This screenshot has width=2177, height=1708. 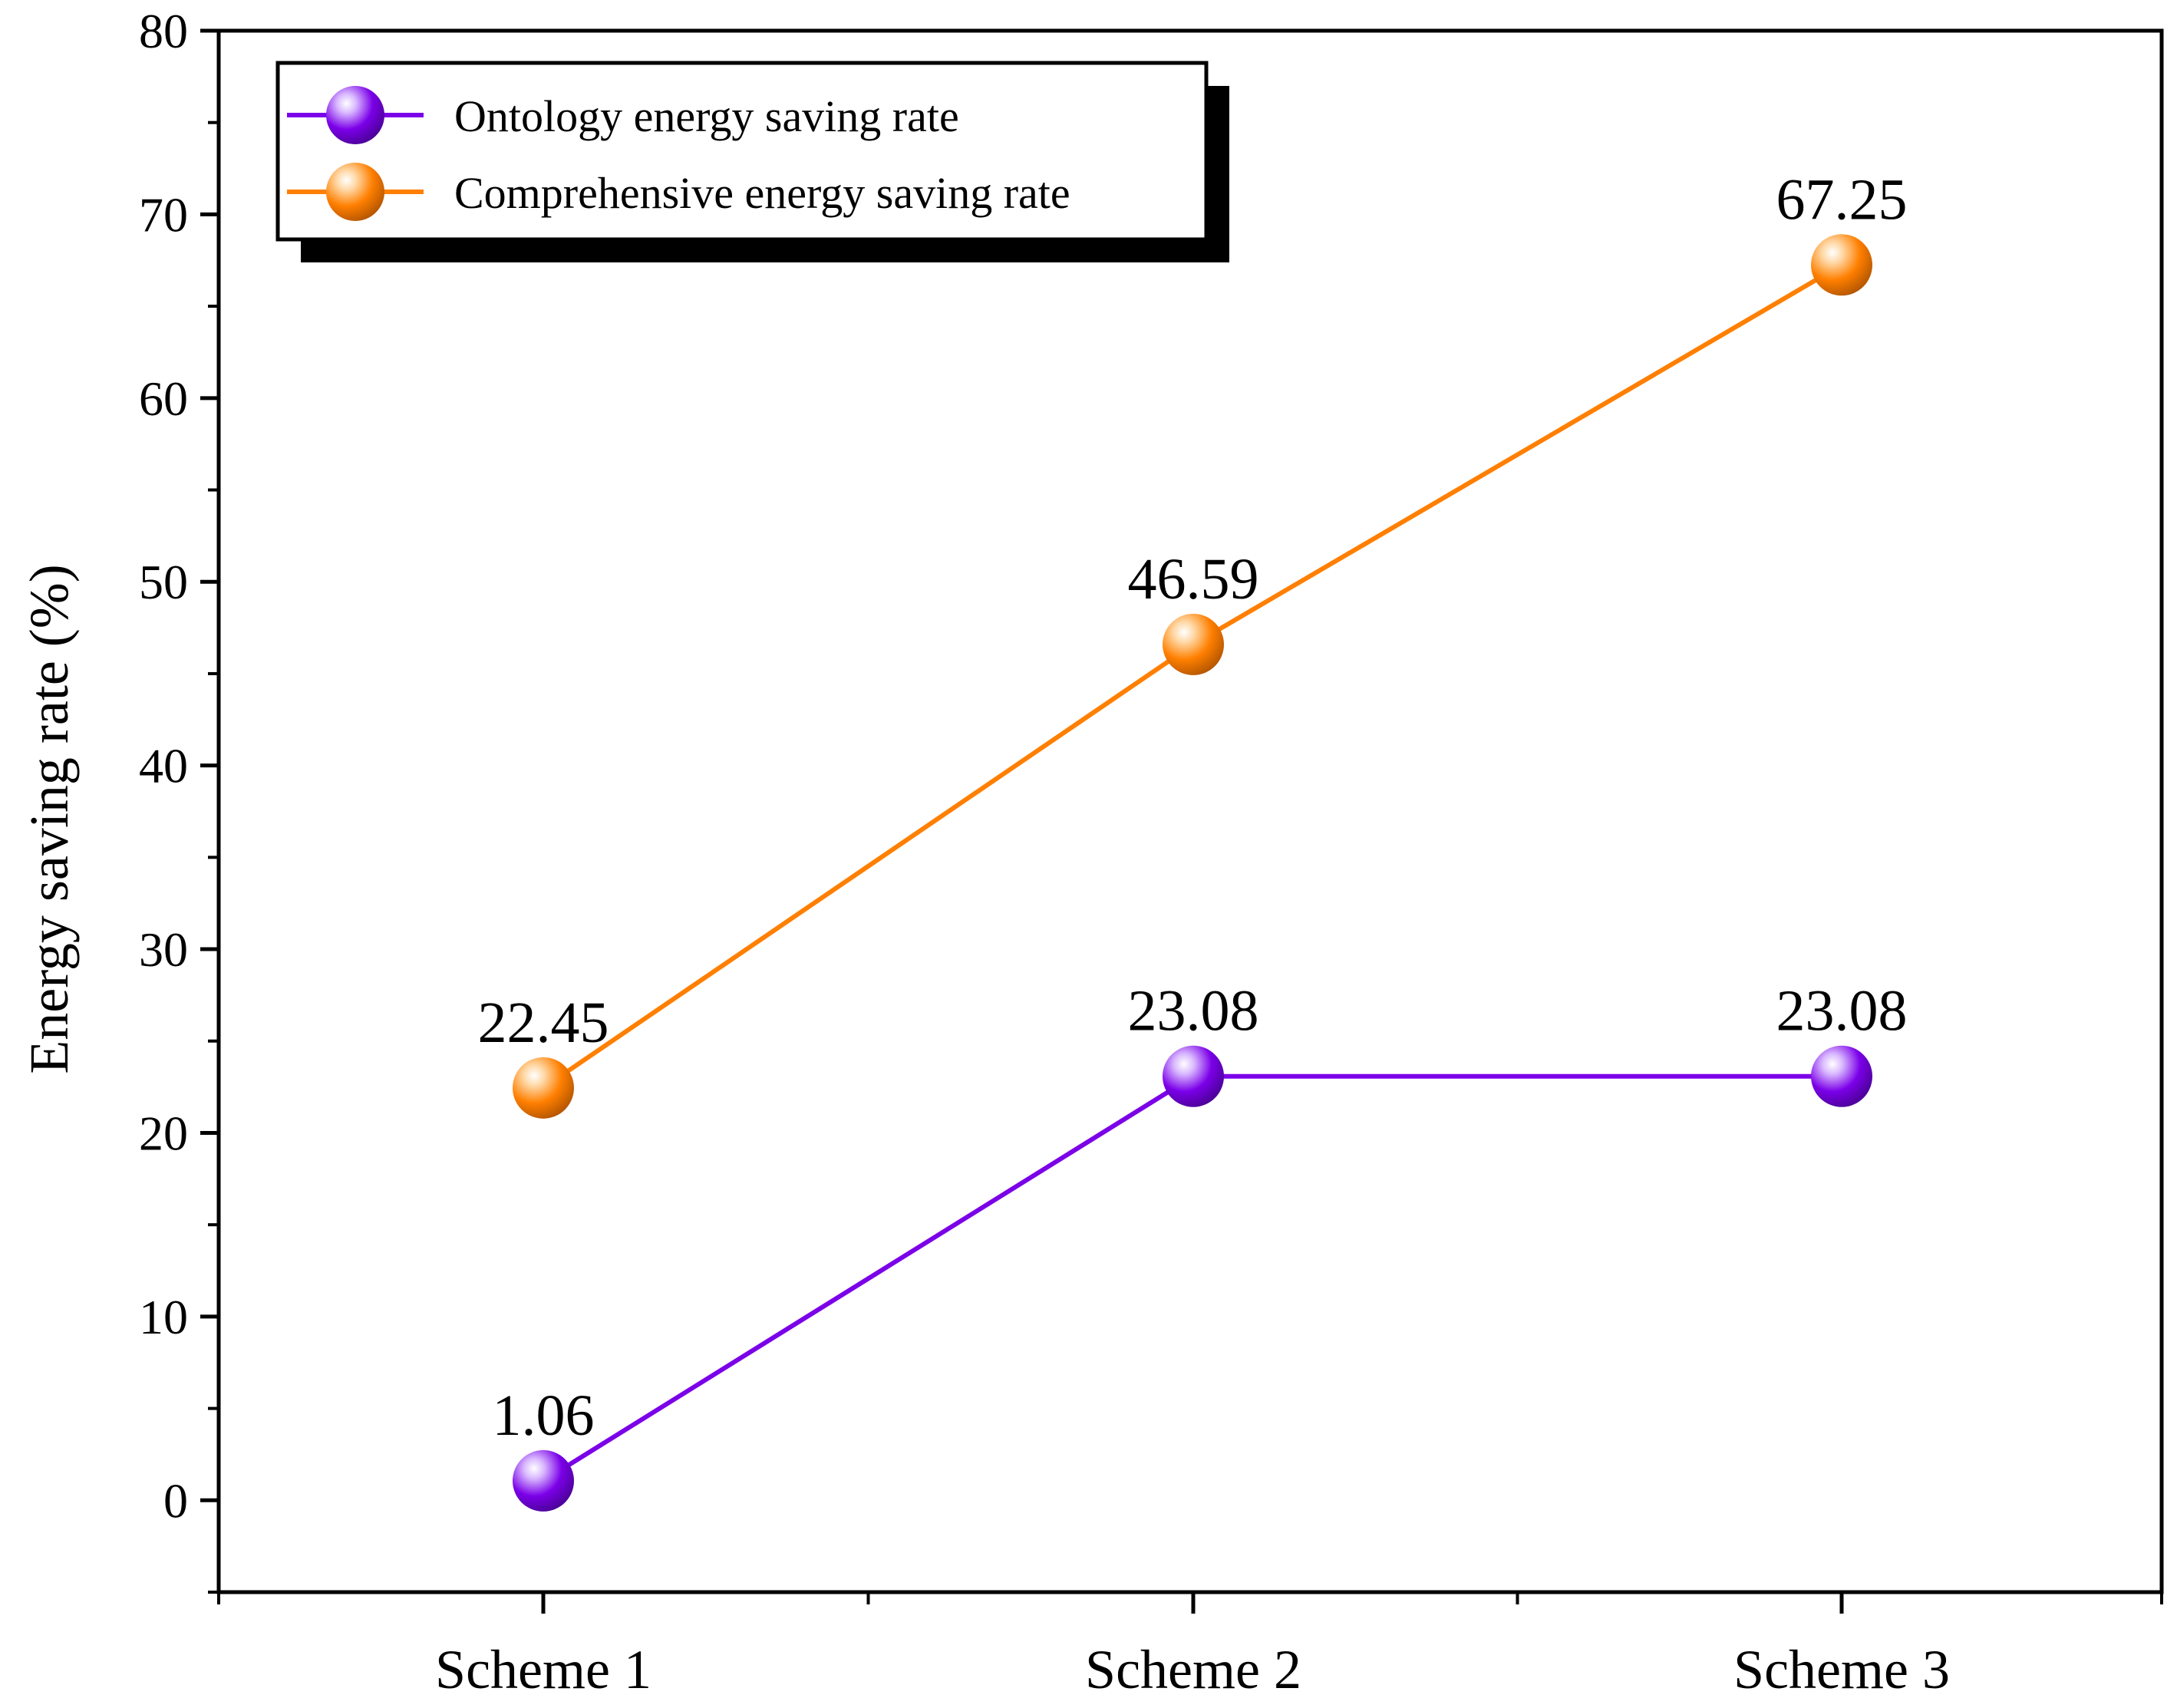 What do you see at coordinates (1842, 200) in the screenshot?
I see `data-label: 67.25` at bounding box center [1842, 200].